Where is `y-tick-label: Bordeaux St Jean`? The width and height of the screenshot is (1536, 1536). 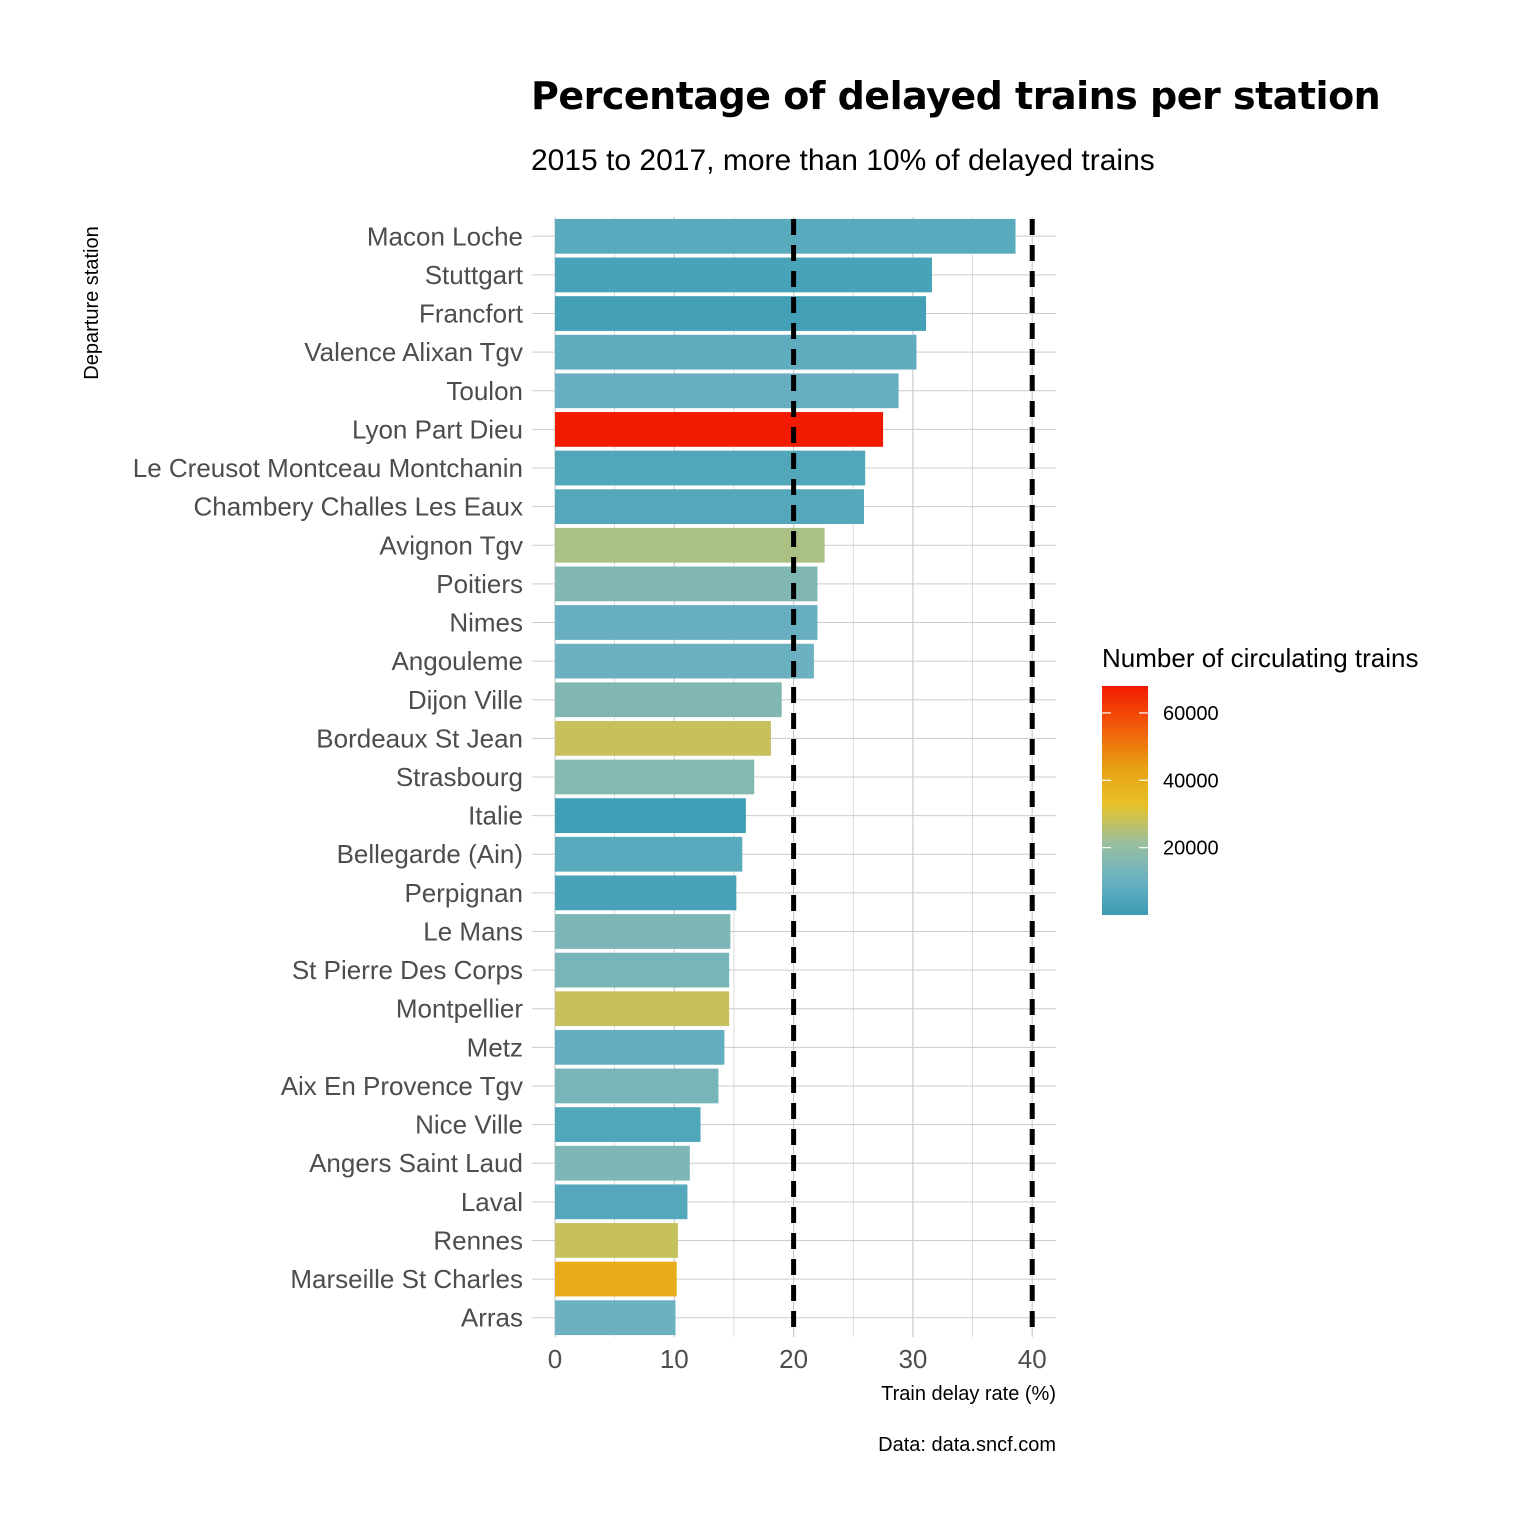 y-tick-label: Bordeaux St Jean is located at coordinates (419, 738).